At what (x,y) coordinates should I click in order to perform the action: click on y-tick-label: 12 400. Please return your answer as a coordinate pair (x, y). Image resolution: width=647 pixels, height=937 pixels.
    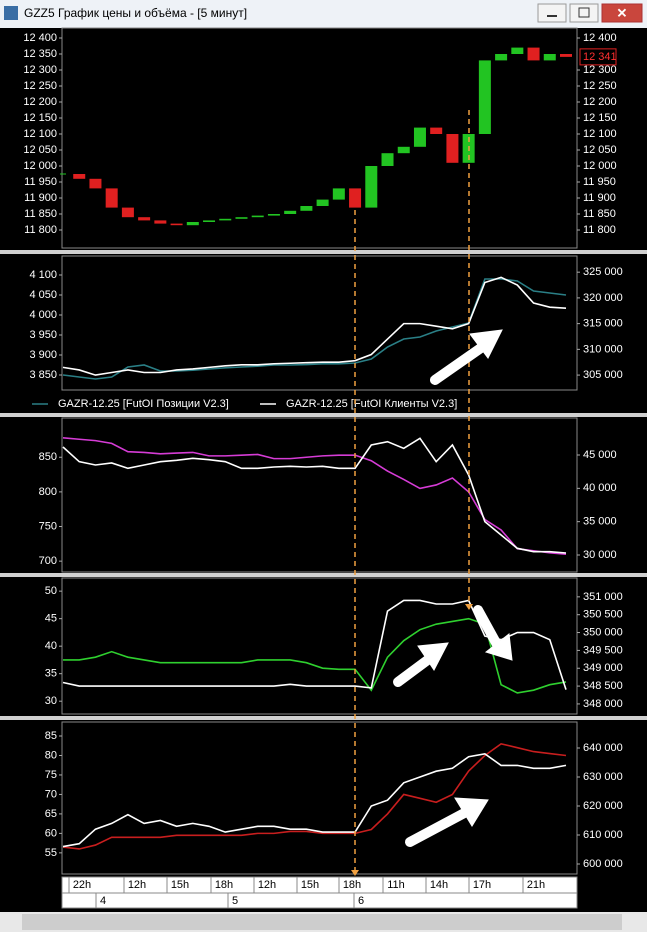
    Looking at the image, I should click on (40, 38).